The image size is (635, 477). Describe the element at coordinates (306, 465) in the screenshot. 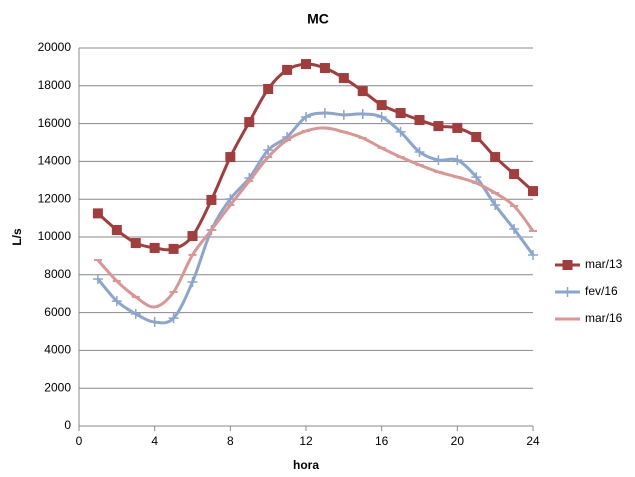

I see `x-axis-label: hora` at that location.